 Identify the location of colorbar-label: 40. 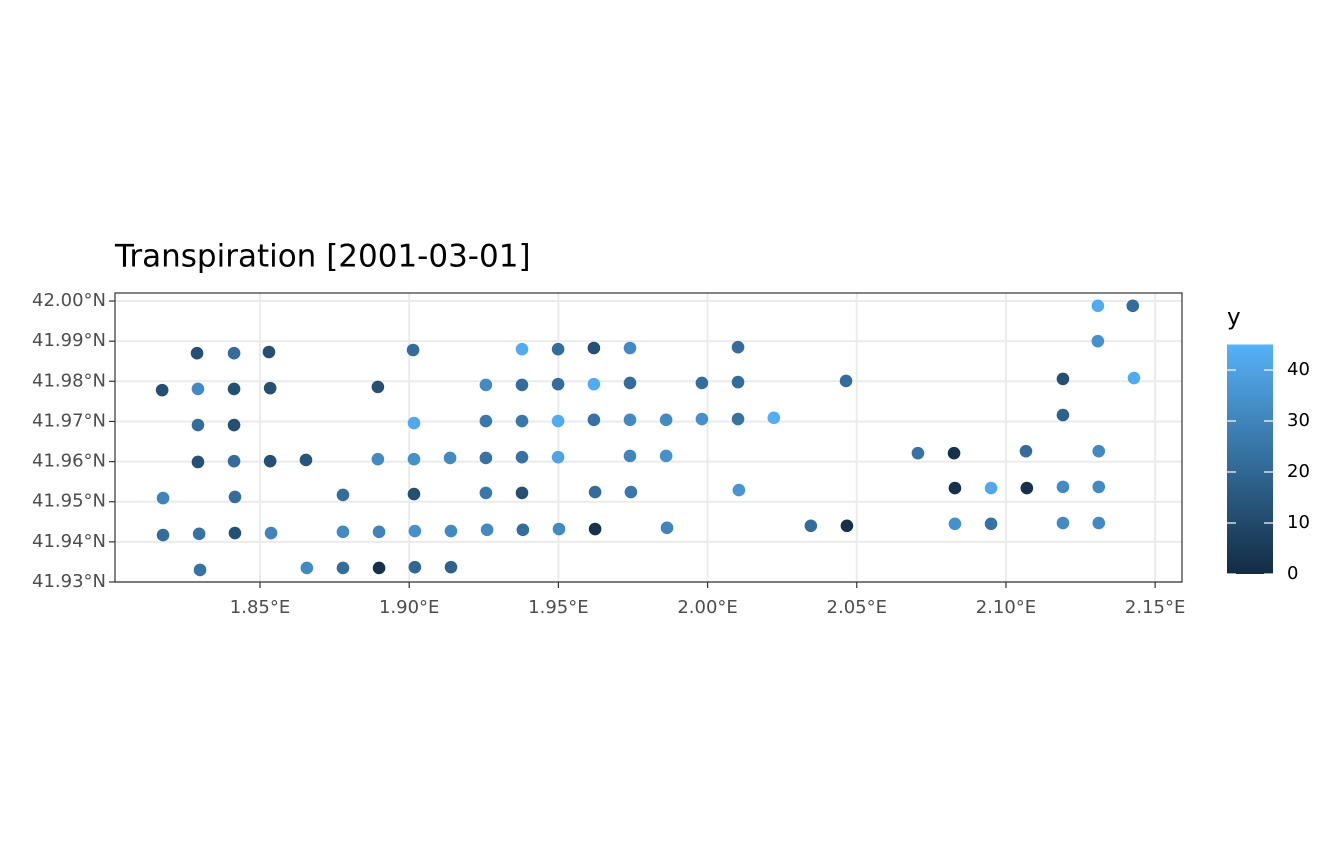
(1298, 369).